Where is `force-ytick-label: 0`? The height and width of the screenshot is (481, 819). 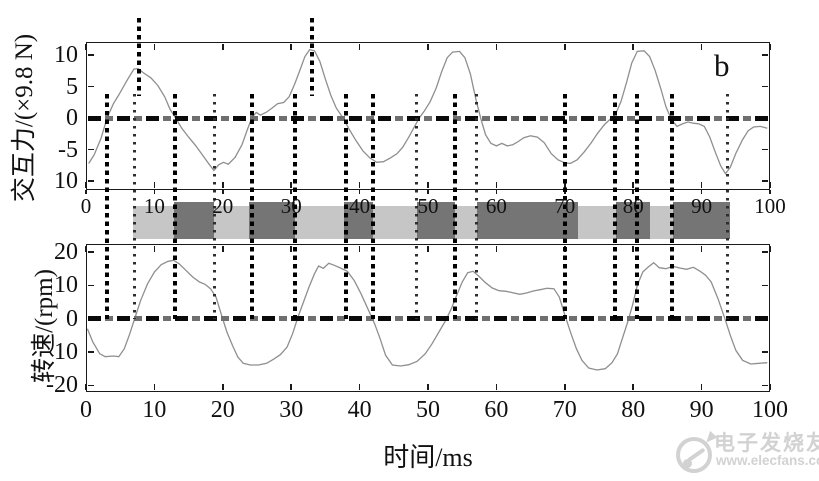
force-ytick-label: 0 is located at coordinates (72, 118).